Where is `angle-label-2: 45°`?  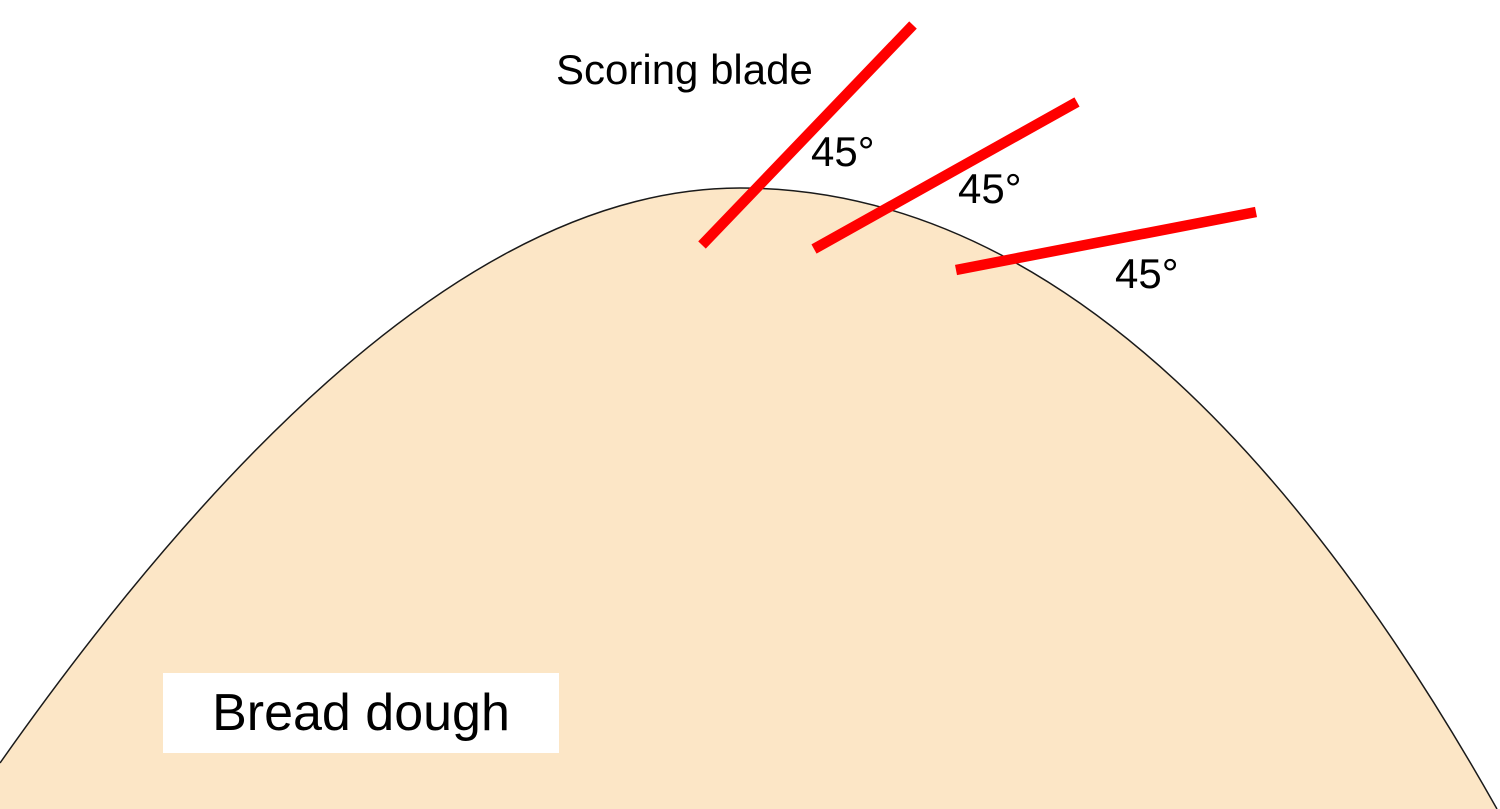
angle-label-2: 45° is located at coordinates (990, 188).